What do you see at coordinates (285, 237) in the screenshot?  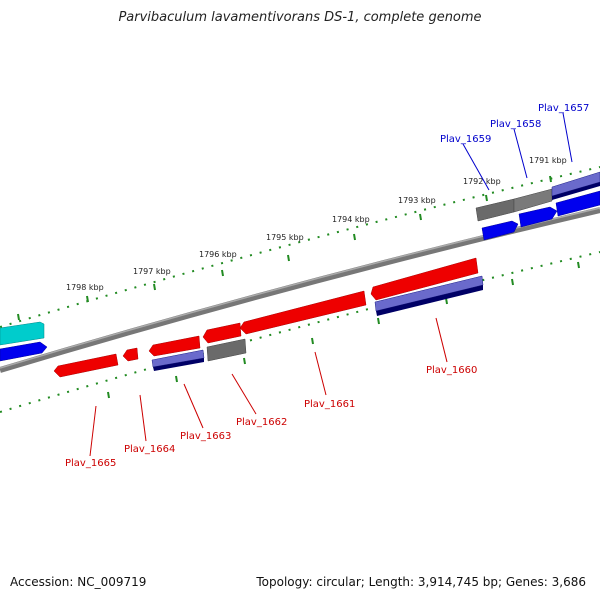 I see `kbp-label: 1795 kbp` at bounding box center [285, 237].